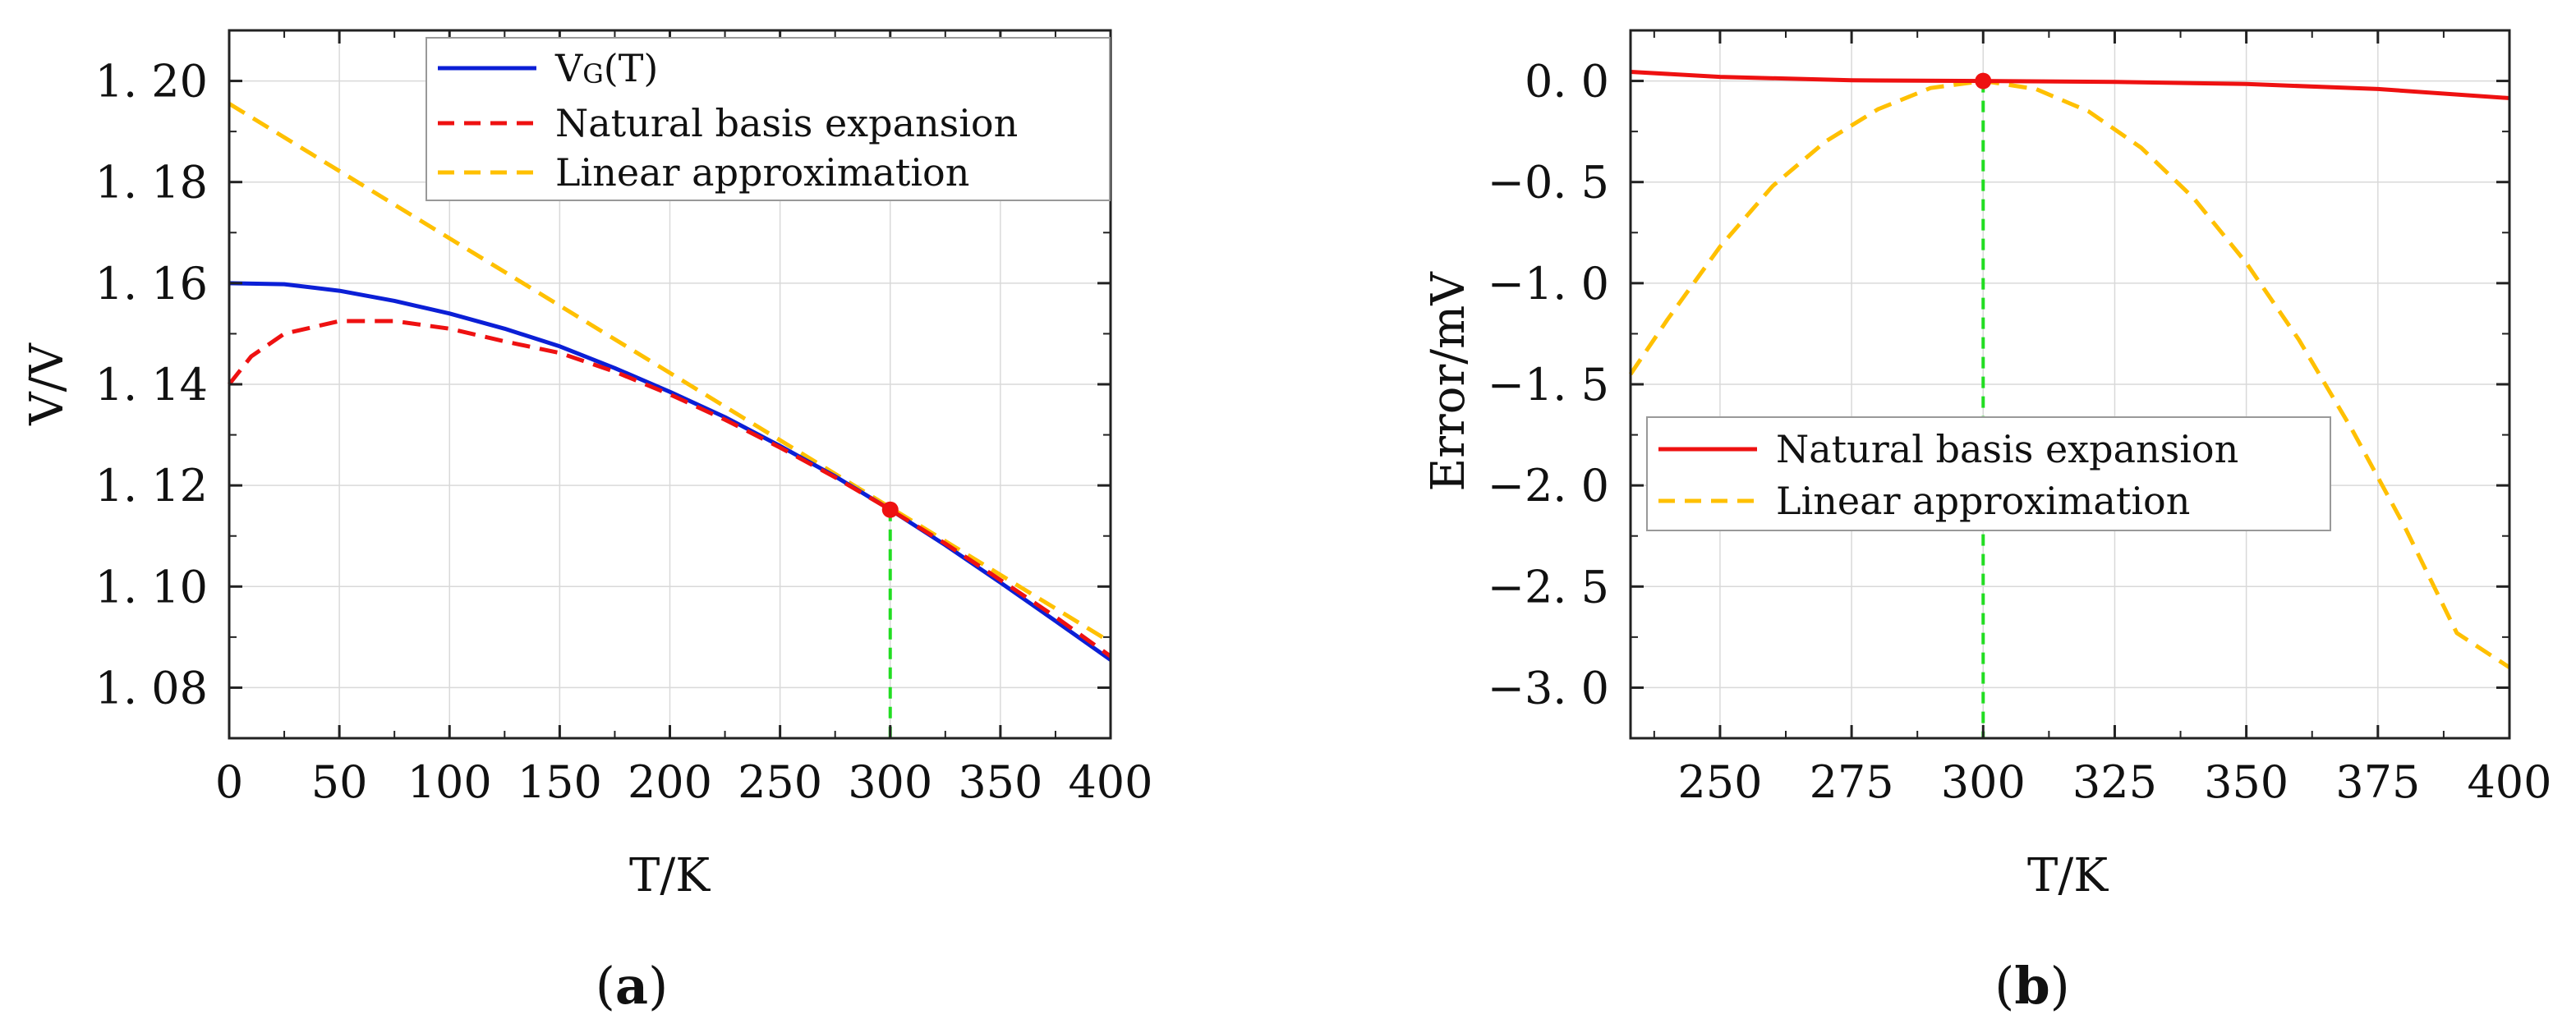 This screenshot has height=1033, width=2576. Describe the element at coordinates (1983, 501) in the screenshot. I see `legend-label-linear-b: Linear approximation` at that location.